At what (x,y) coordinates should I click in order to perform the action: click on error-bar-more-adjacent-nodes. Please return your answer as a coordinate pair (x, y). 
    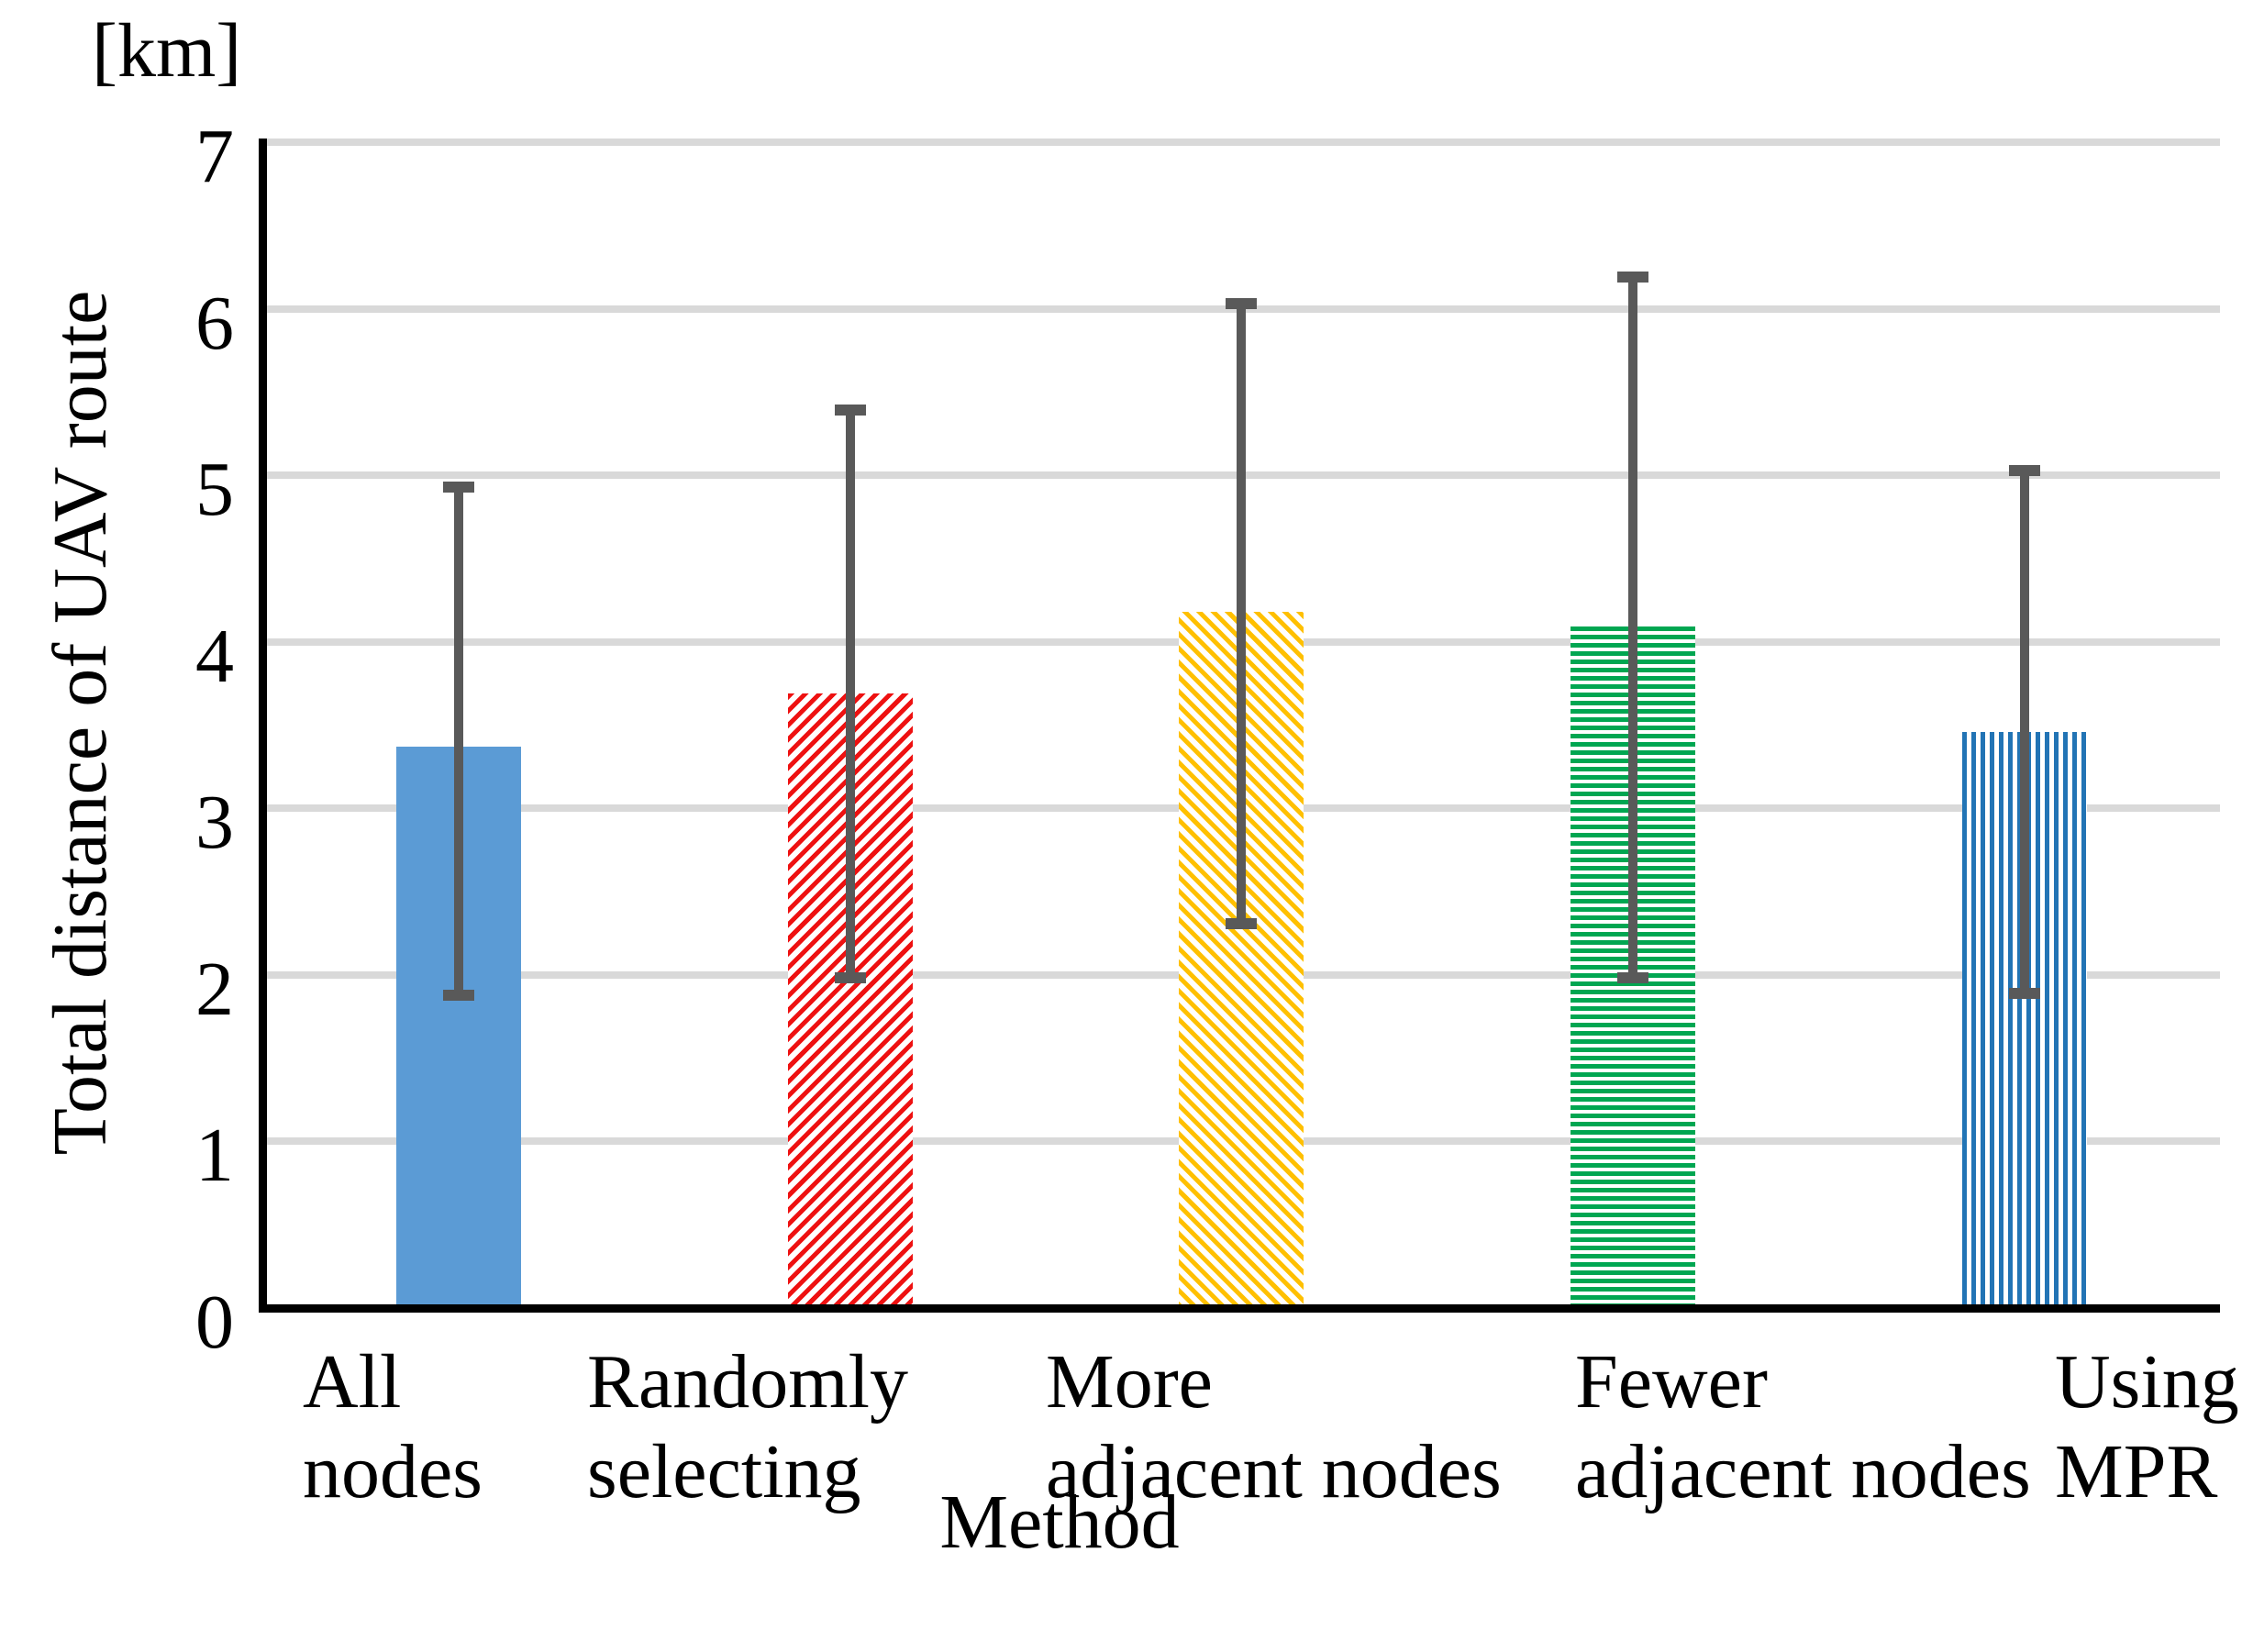
    Looking at the image, I should click on (1241, 614).